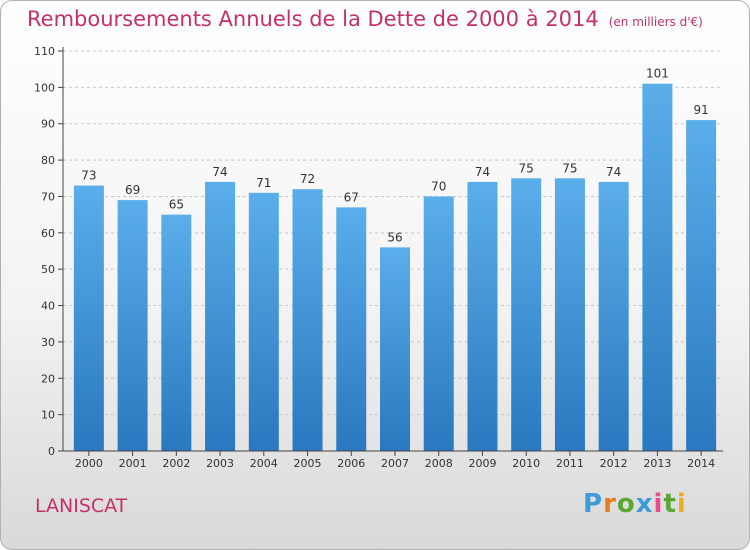  I want to click on bar-value-label: 67, so click(351, 197).